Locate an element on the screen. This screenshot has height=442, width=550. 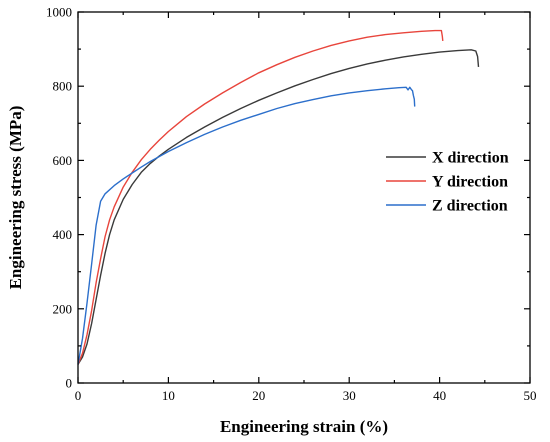
y-tick-label: 0 is located at coordinates (69, 383).